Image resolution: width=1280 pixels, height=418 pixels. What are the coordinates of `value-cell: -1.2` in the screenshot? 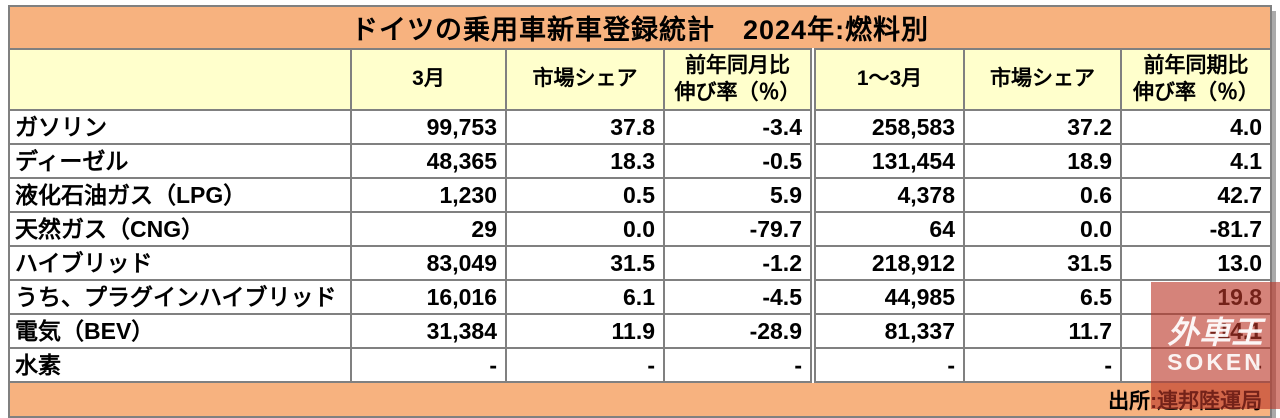 It's located at (738, 263).